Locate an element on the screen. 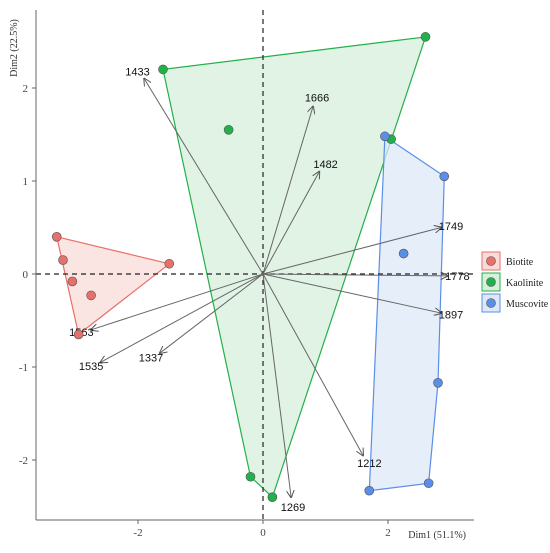 This screenshot has height=553, width=550. legend-label-biotite: Biotite is located at coordinates (520, 262).